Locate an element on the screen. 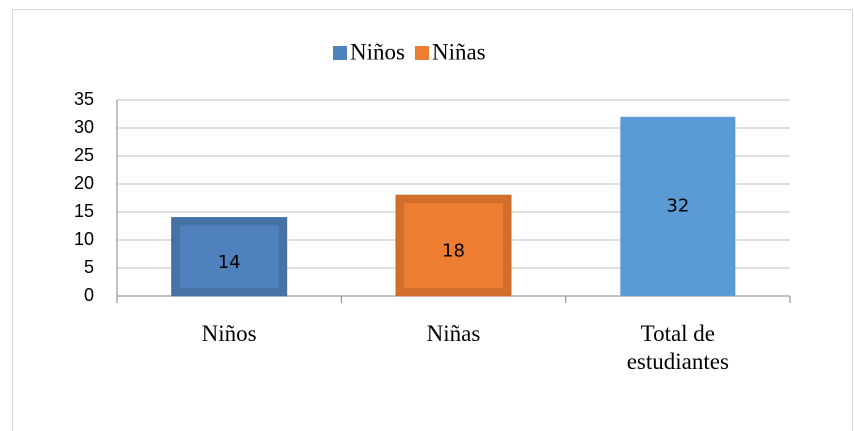 The height and width of the screenshot is (431, 854). x-tick-label: Total de estudiantes is located at coordinates (677, 347).